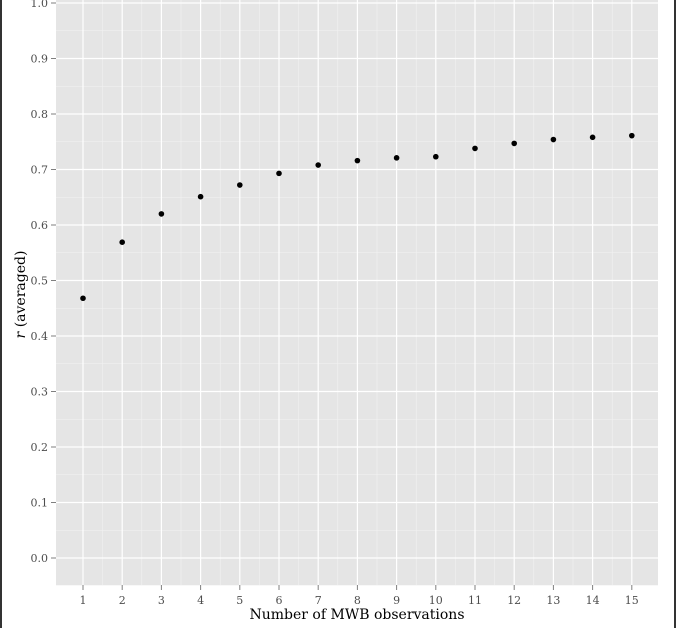  I want to click on window-frame-left, so click(1, 314).